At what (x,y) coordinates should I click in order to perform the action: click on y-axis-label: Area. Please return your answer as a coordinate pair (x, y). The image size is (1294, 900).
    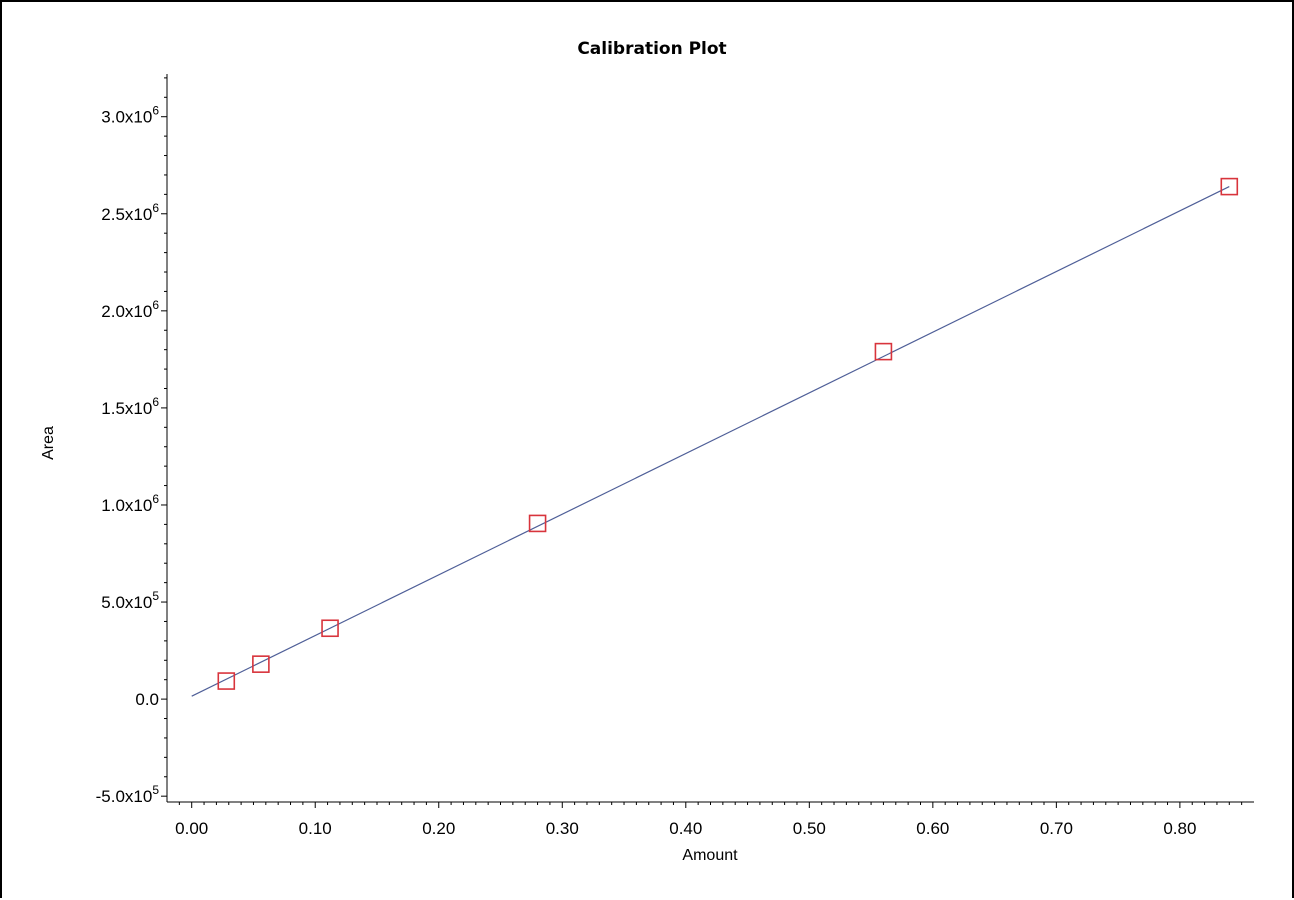
    Looking at the image, I should click on (48, 443).